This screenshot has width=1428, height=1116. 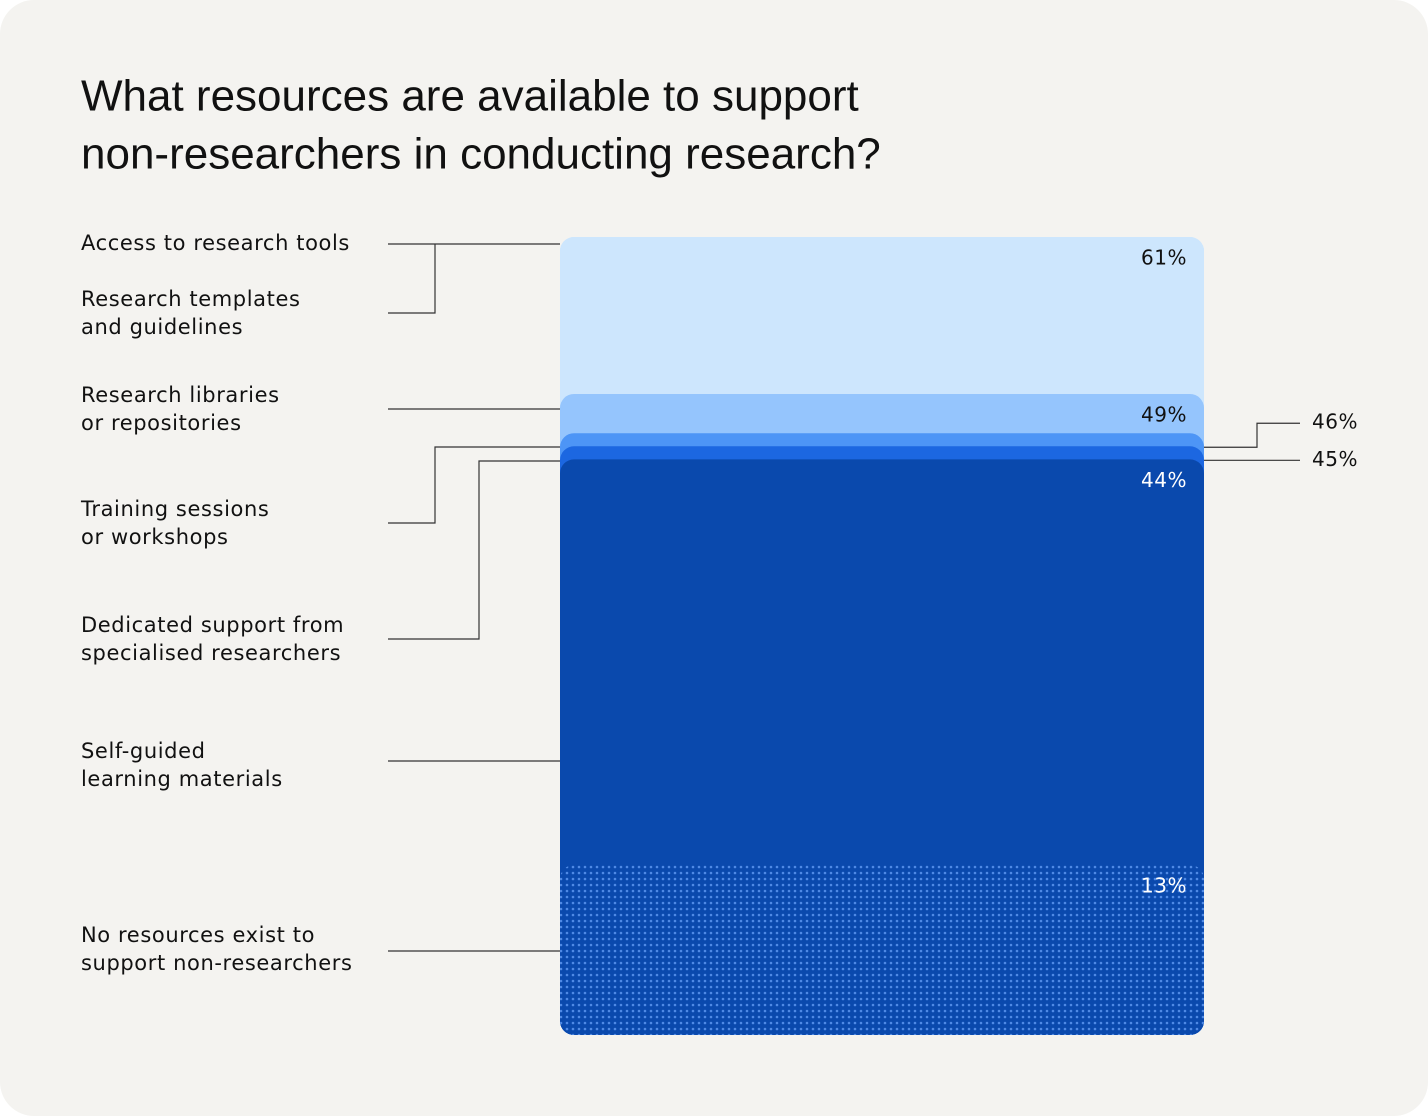 I want to click on category-label: Access to research tools, so click(x=215, y=243).